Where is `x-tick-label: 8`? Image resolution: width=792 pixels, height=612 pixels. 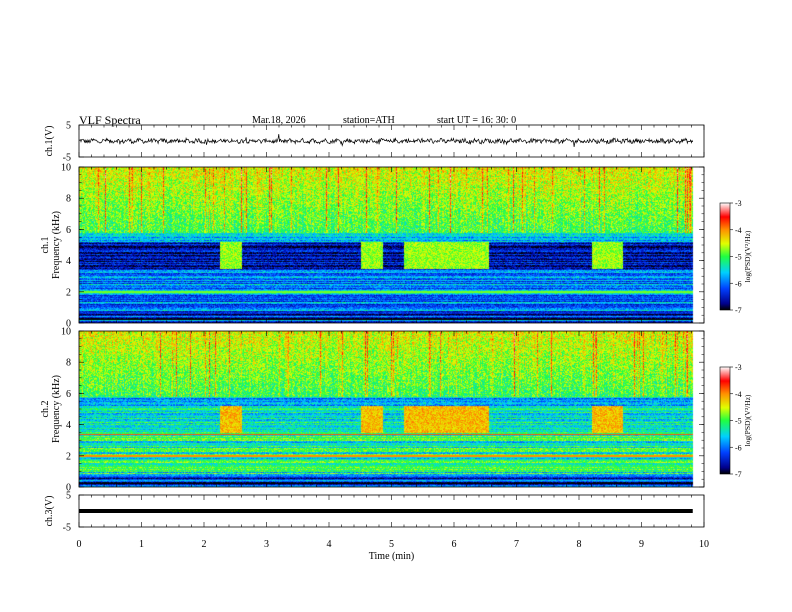
x-tick-label: 8 is located at coordinates (579, 544).